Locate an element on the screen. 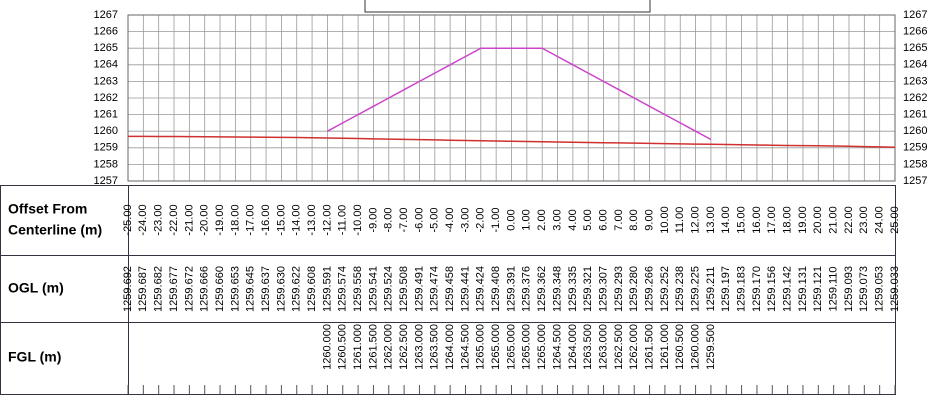 The height and width of the screenshot is (396, 939). value-label: 1259.541 is located at coordinates (373, 289).